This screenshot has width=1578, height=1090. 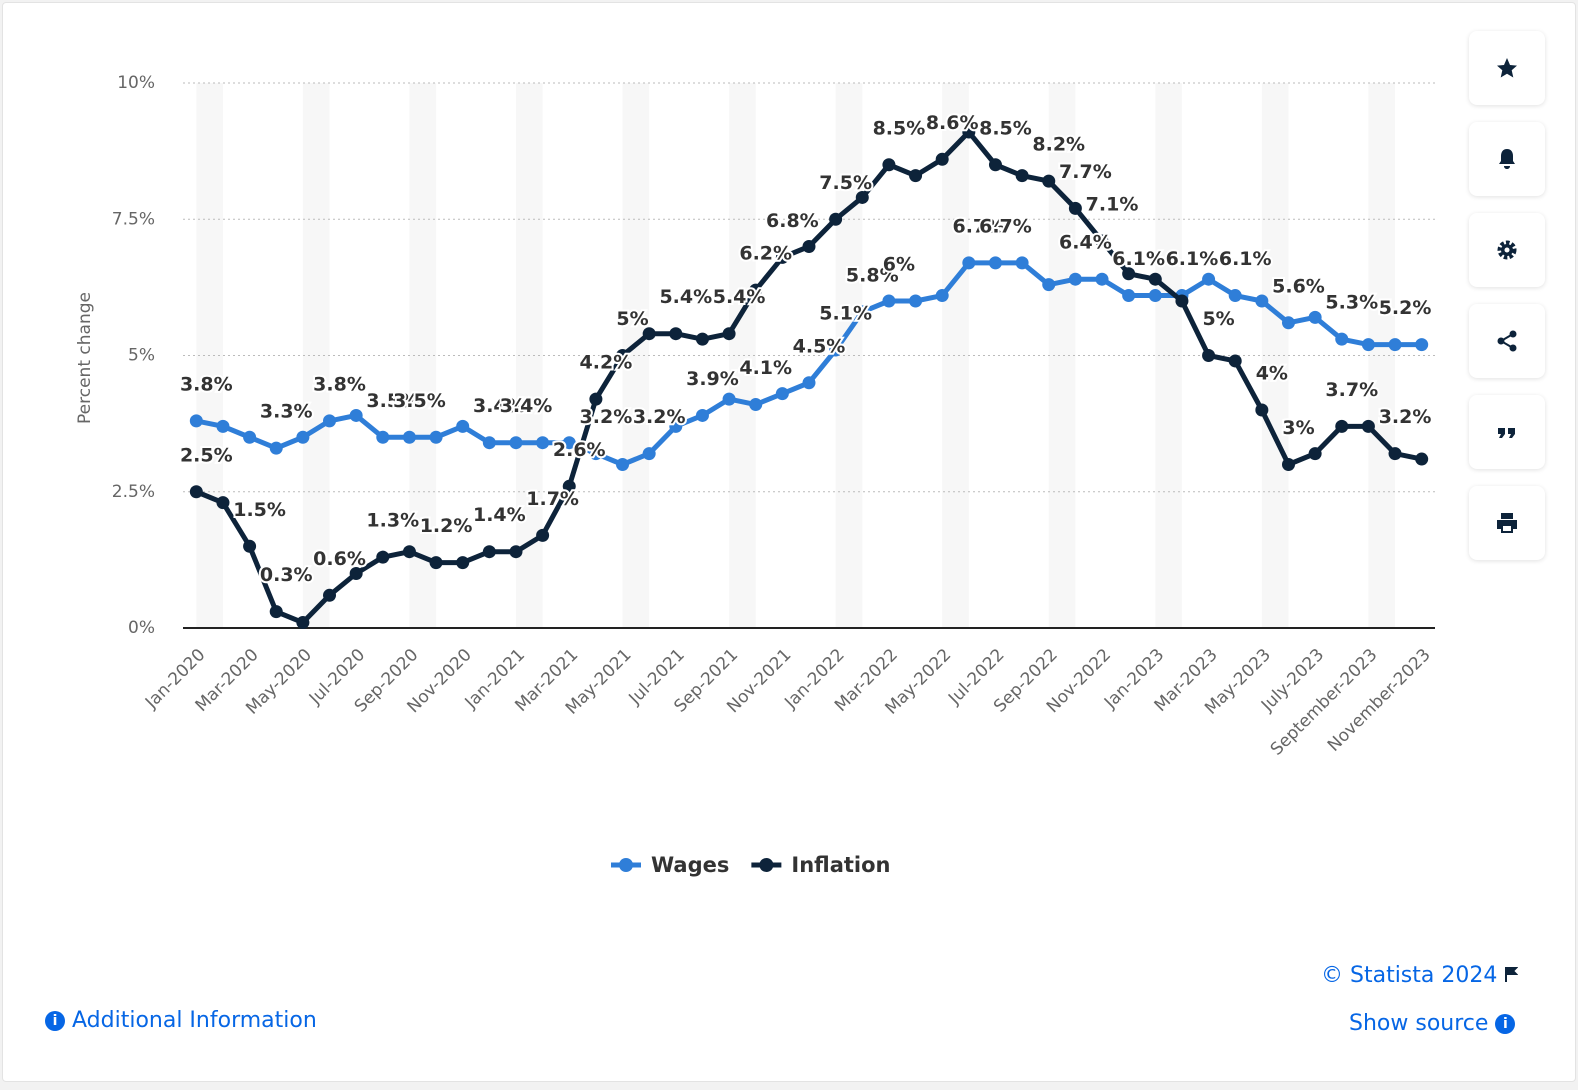 What do you see at coordinates (1405, 417) in the screenshot?
I see `data-label: 3.2%` at bounding box center [1405, 417].